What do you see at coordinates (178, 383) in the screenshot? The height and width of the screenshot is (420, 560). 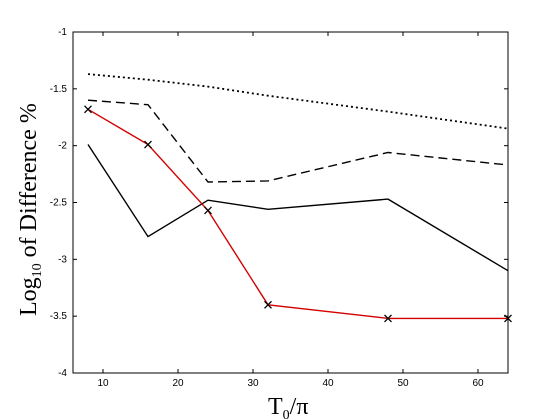 I see `x-tick-label: 20` at bounding box center [178, 383].